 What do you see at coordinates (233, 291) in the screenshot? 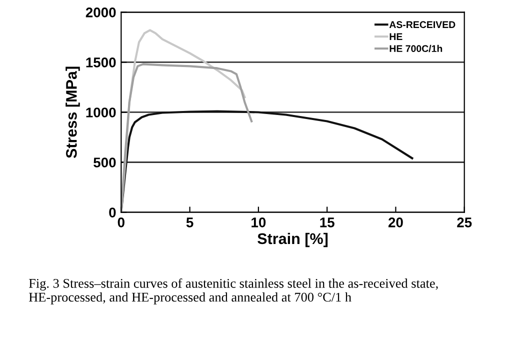
I see `caption: Fig. 3 Stress–strain curves of austenitic stainless steel in the as-received state, HE-processed, and HE-processed and annealed at 700 °C/1 h` at bounding box center [233, 291].